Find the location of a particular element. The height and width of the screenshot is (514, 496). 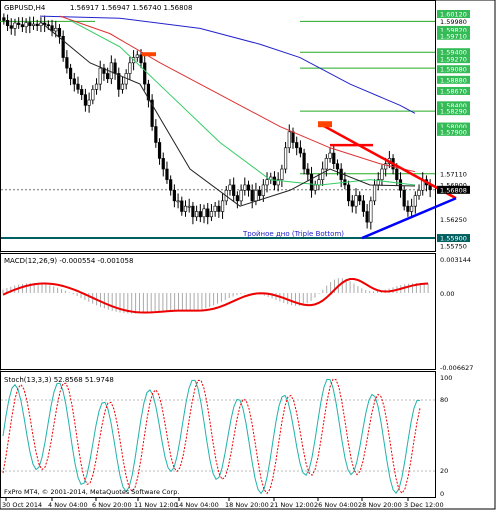

triple-bottom-label: Тройное дно (Triple Bottom) is located at coordinates (293, 234).